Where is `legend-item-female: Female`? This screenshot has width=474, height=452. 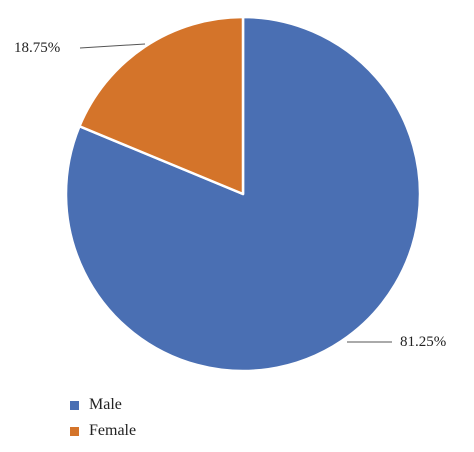
legend-item-female: Female is located at coordinates (103, 431).